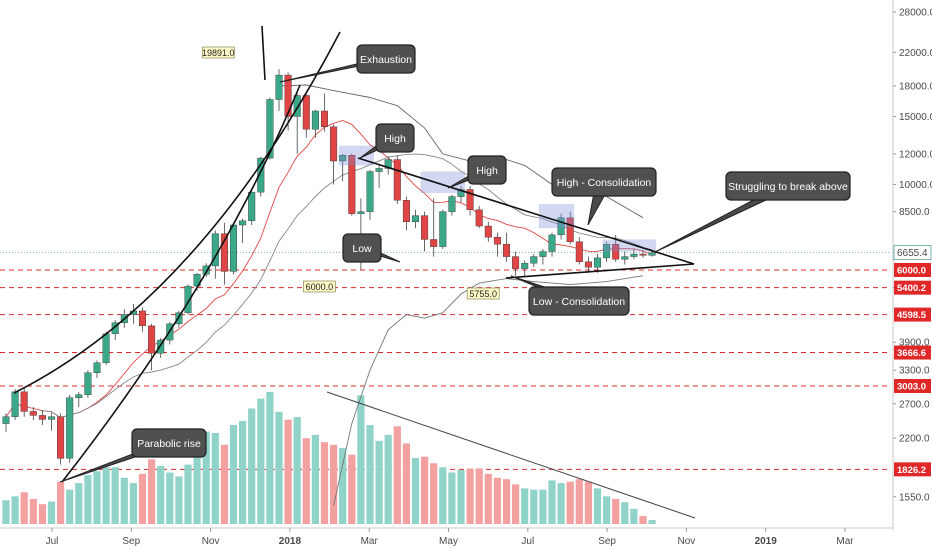 Image resolution: width=932 pixels, height=550 pixels. What do you see at coordinates (915, 86) in the screenshot?
I see `price-tick-2: 18000.0` at bounding box center [915, 86].